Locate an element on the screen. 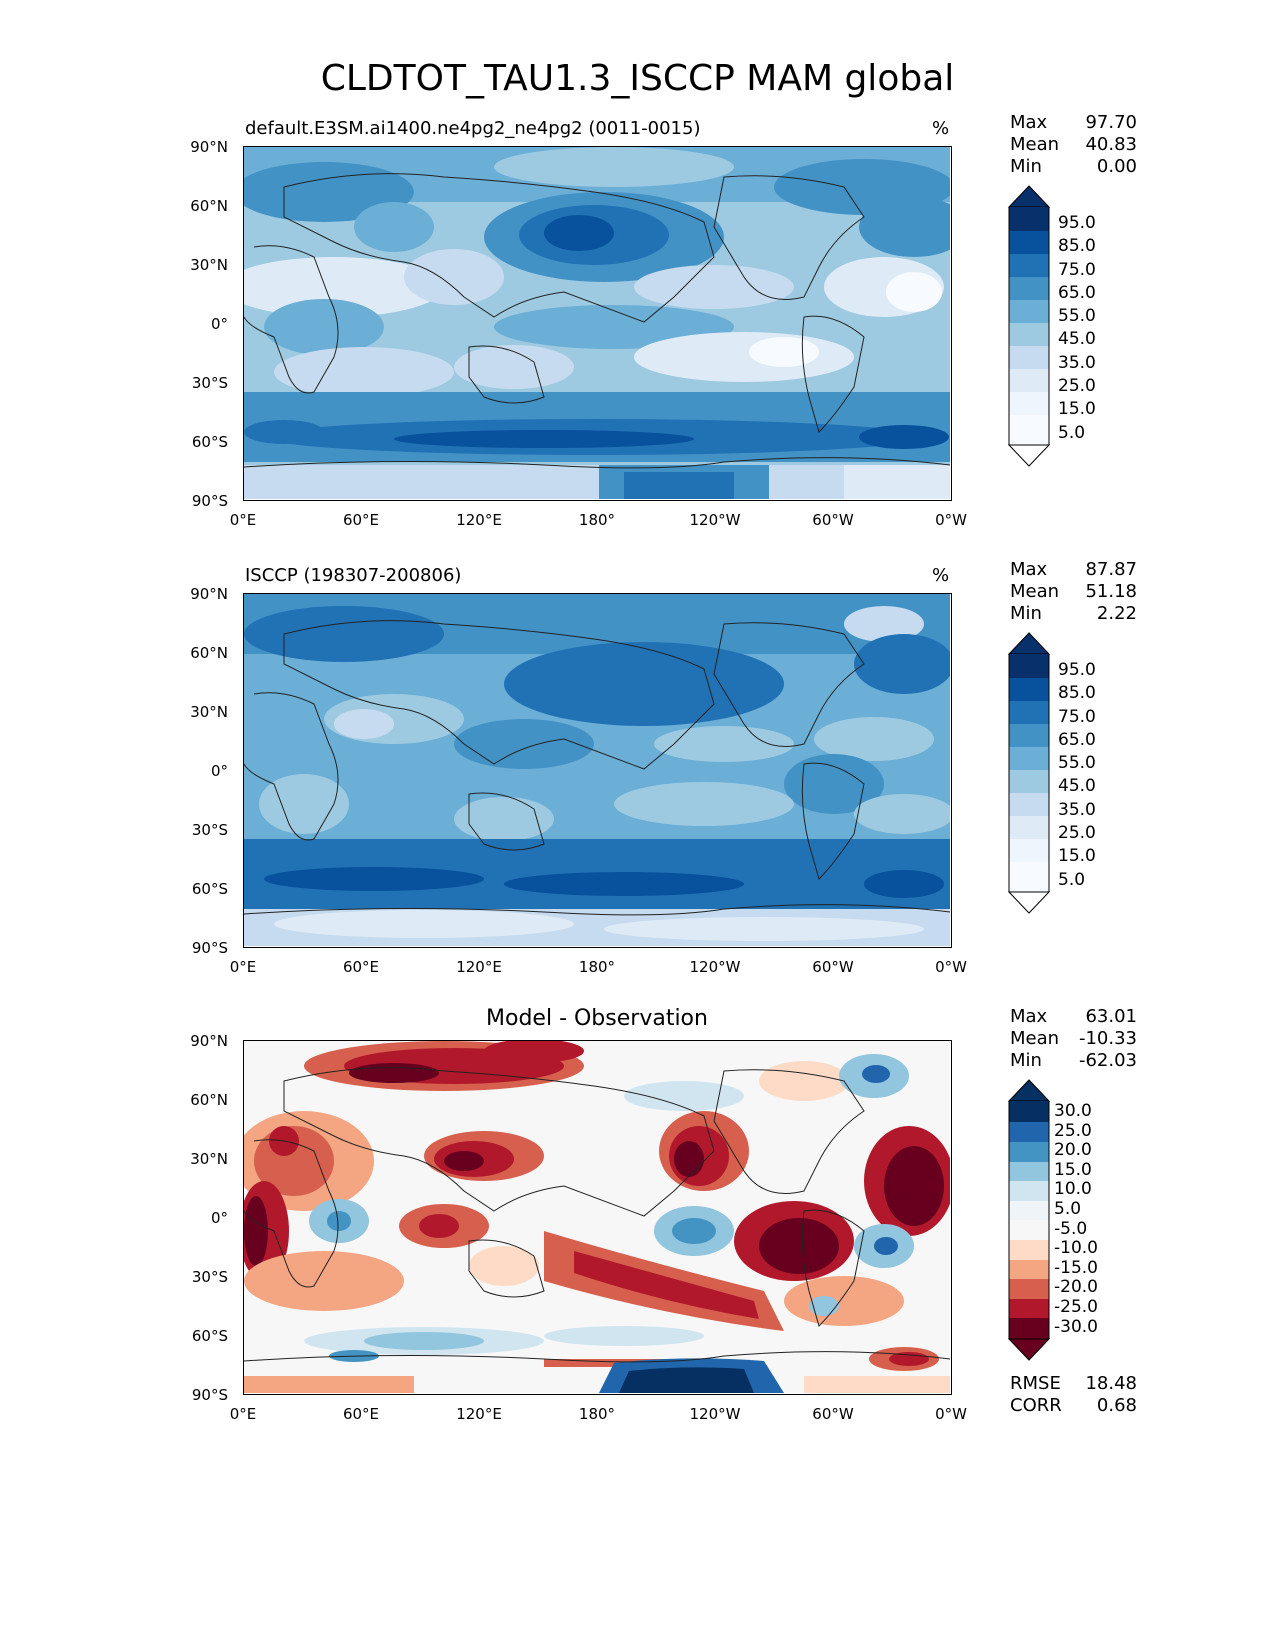 The height and width of the screenshot is (1650, 1275). panel1-xtick: 120°E is located at coordinates (479, 520).